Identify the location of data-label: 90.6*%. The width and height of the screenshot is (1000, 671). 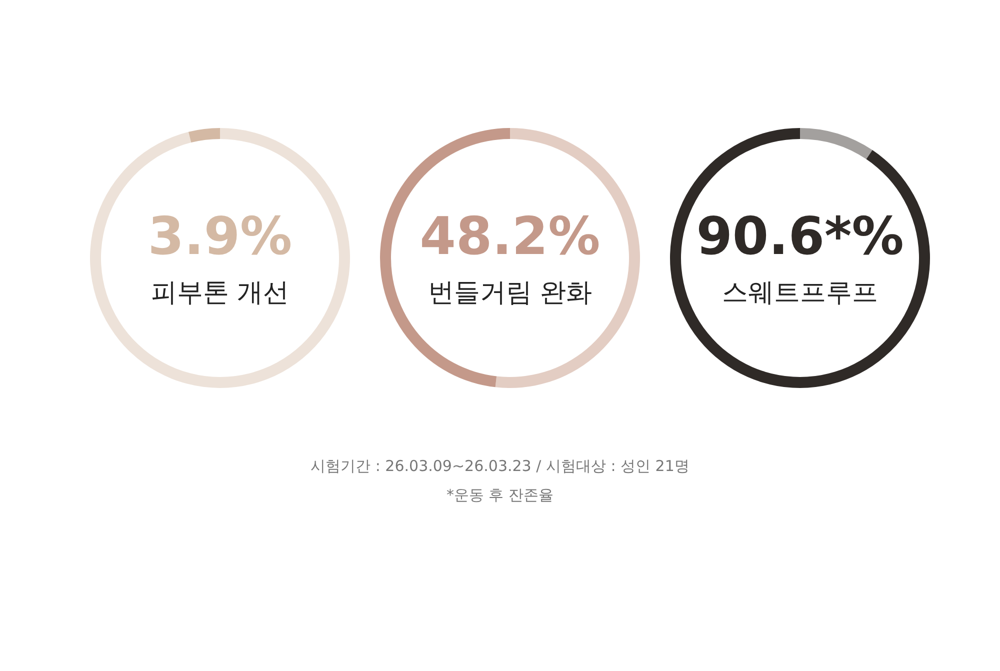
(800, 237).